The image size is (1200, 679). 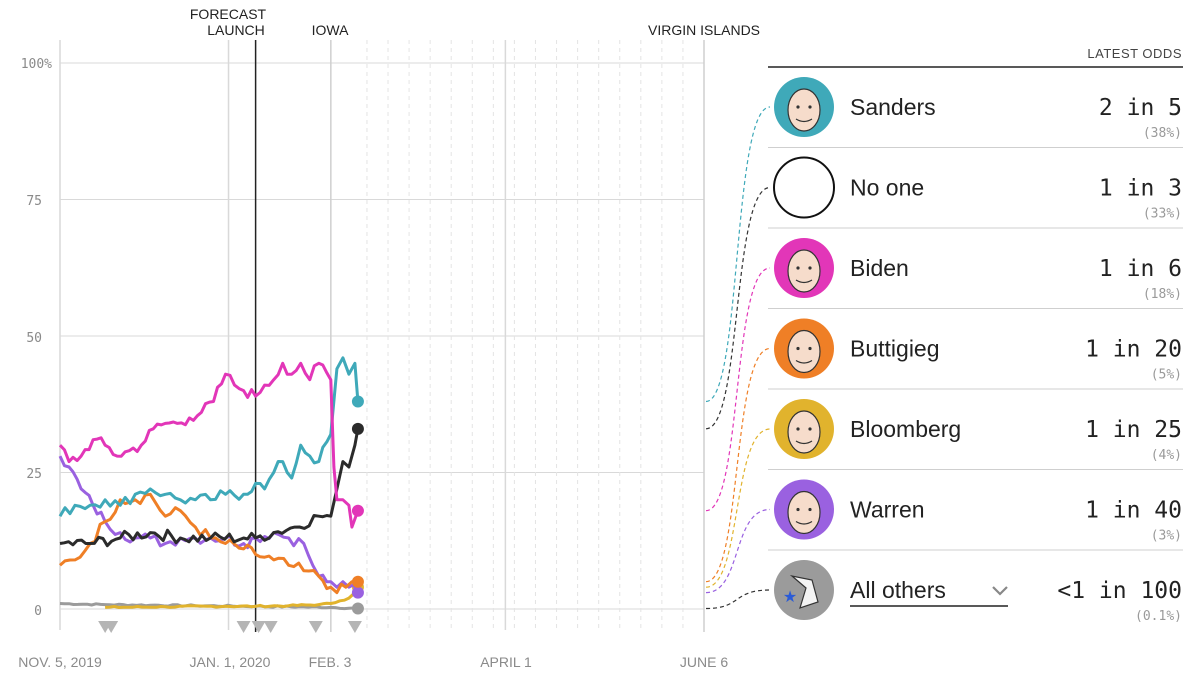 I want to click on legend-name: All others, so click(x=898, y=590).